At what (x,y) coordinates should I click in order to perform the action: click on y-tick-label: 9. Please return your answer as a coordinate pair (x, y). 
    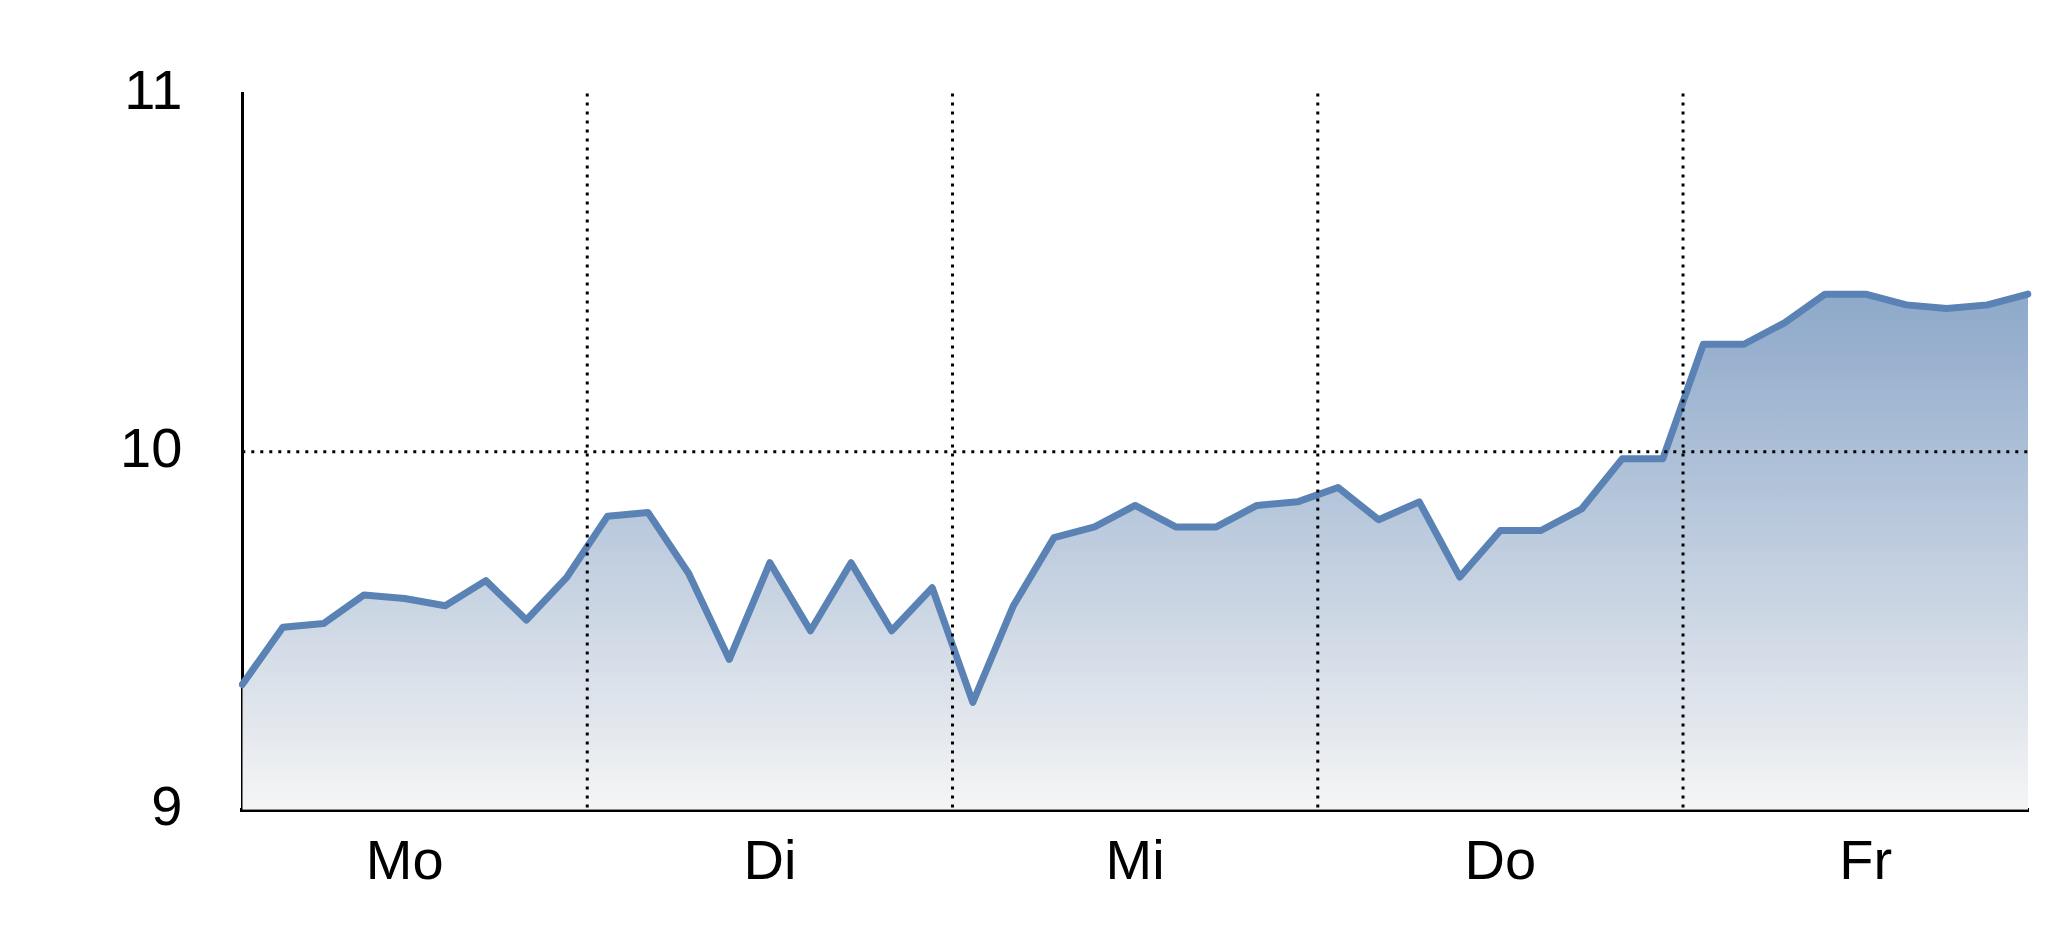
    Looking at the image, I should click on (167, 806).